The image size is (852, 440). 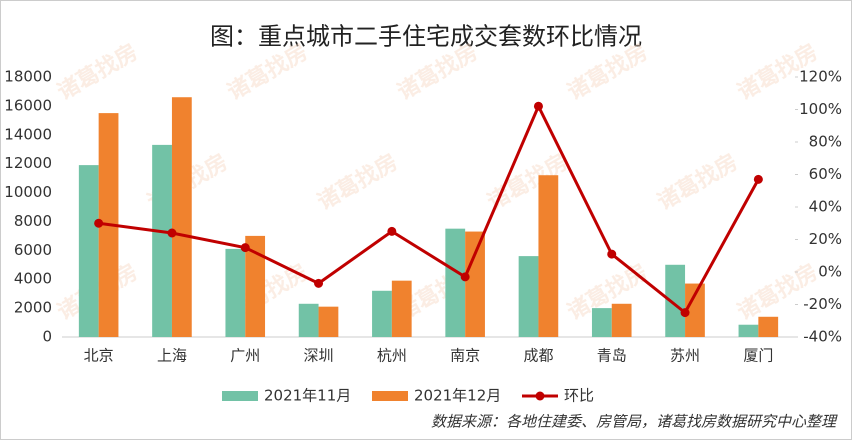 What do you see at coordinates (33, 221) in the screenshot?
I see `y-tick-label: 8000` at bounding box center [33, 221].